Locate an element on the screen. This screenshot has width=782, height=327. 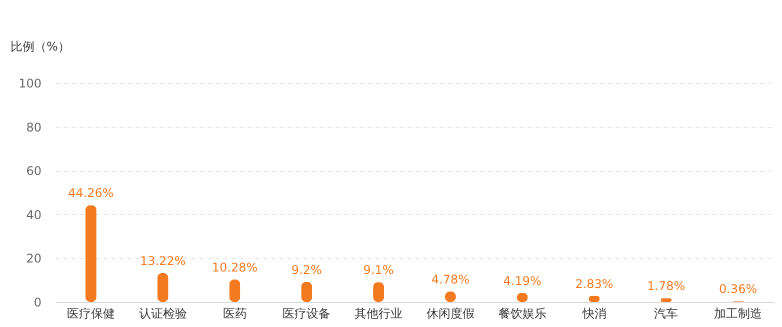
data-label: 1.78% is located at coordinates (666, 286).